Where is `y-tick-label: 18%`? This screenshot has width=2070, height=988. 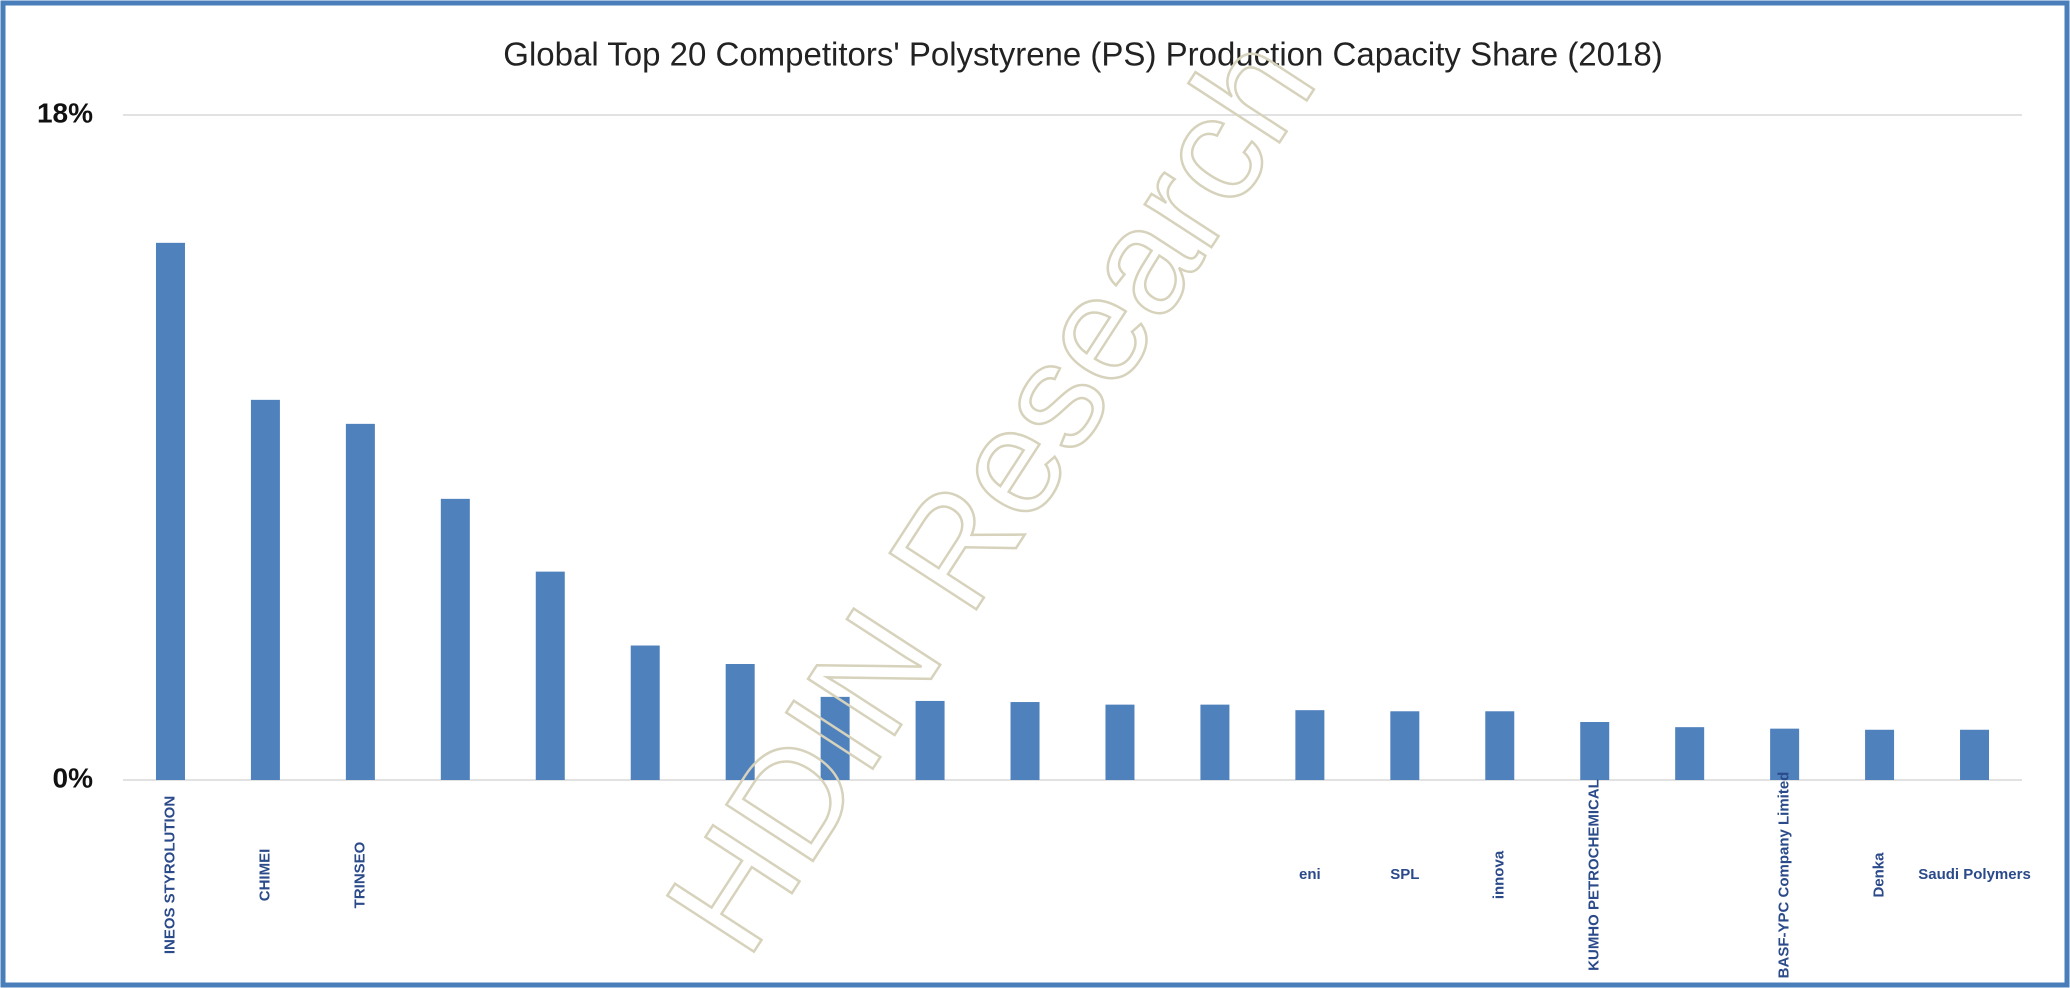 y-tick-label: 18% is located at coordinates (65, 112).